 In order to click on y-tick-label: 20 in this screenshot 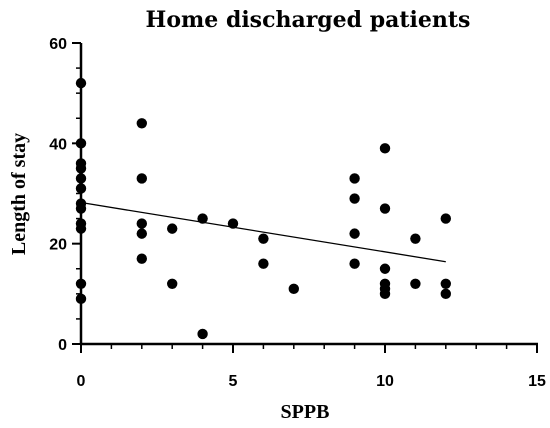, I will do `click(58, 245)`.